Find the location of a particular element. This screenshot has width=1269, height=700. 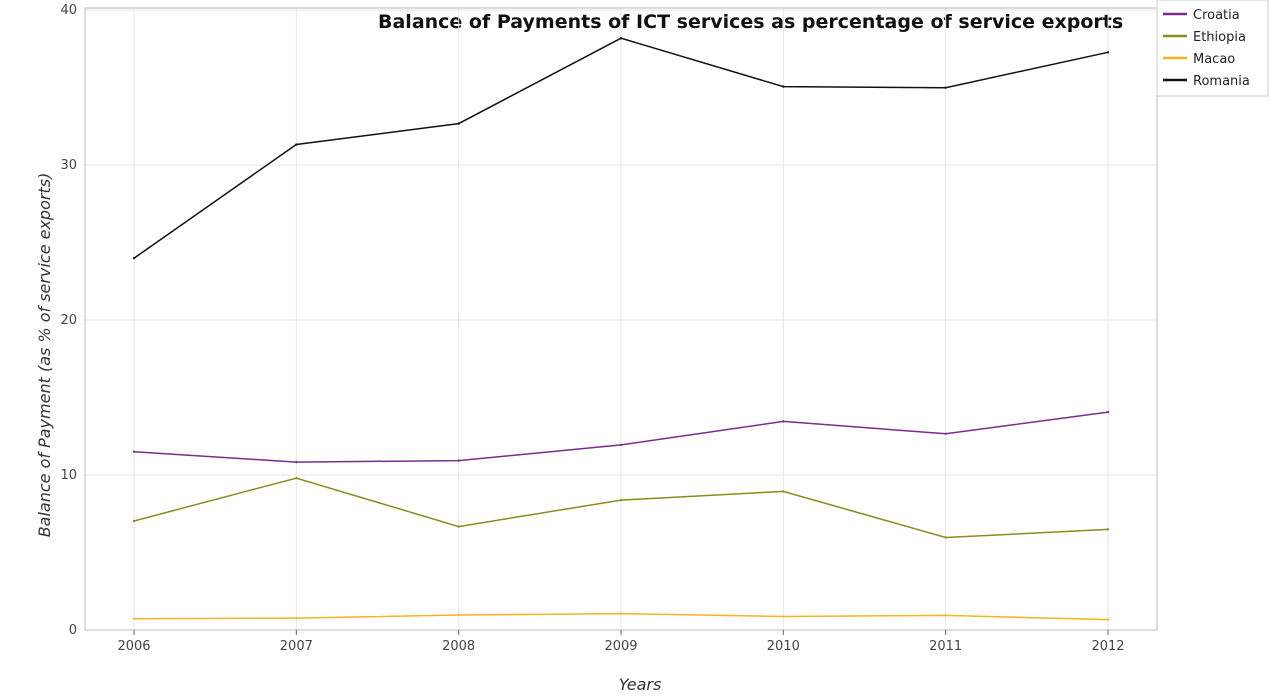

y-axis-ticks: 0 10 20 30 40 is located at coordinates (68, 320).